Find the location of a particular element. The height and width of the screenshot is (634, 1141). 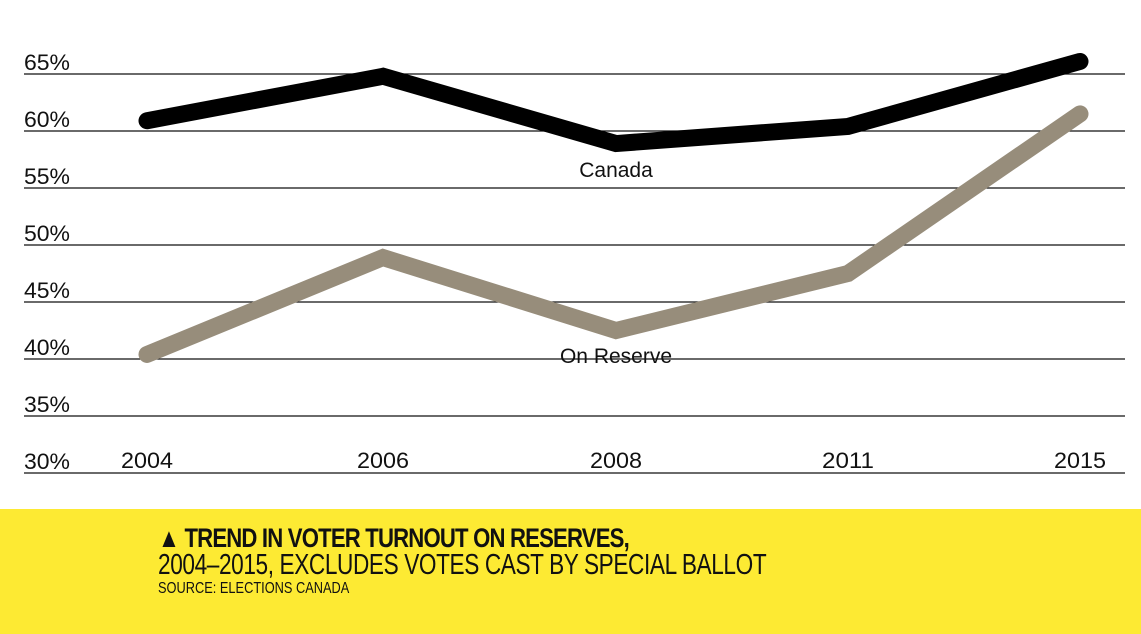

series-labels: Canada On Reserve is located at coordinates (616, 263).